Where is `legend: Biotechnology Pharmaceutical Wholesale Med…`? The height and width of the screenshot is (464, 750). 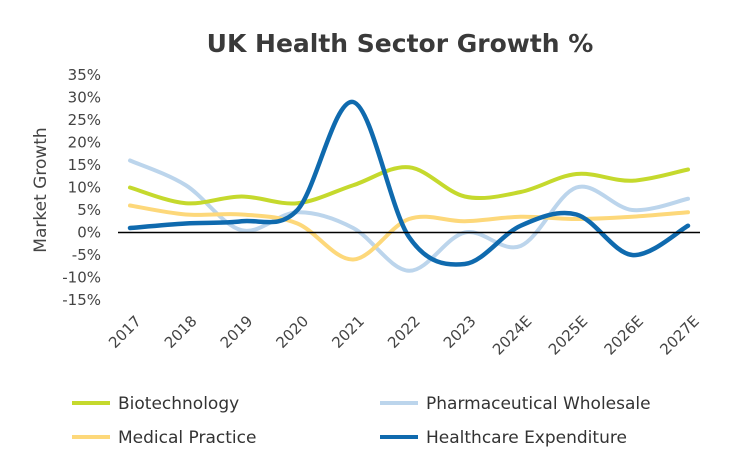 legend: Biotechnology Pharmaceutical Wholesale Med… is located at coordinates (361, 421).